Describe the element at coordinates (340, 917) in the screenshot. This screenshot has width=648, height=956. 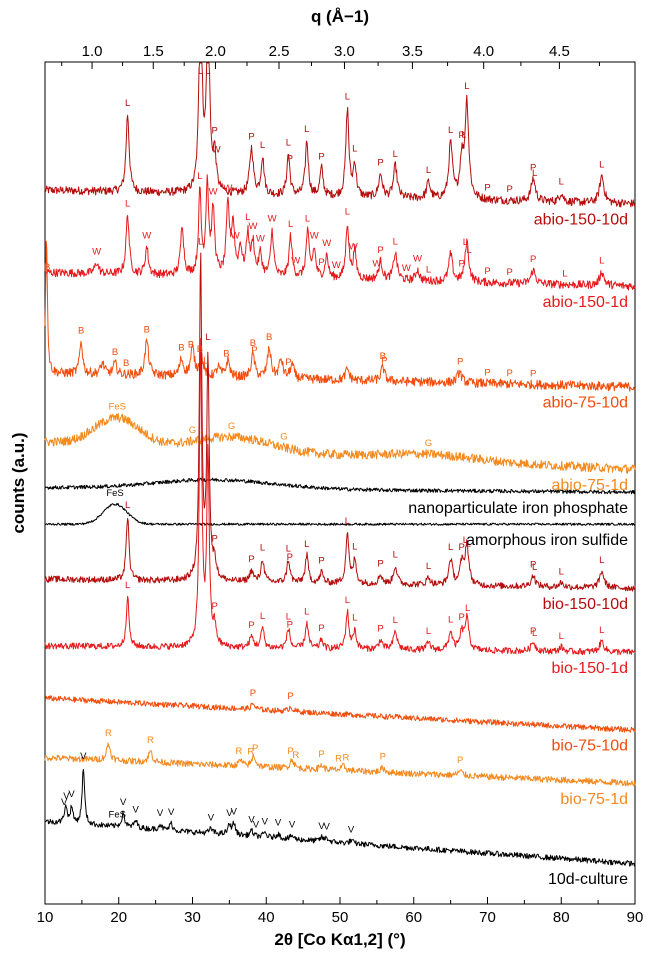
I see `x-tick-label: 50` at that location.